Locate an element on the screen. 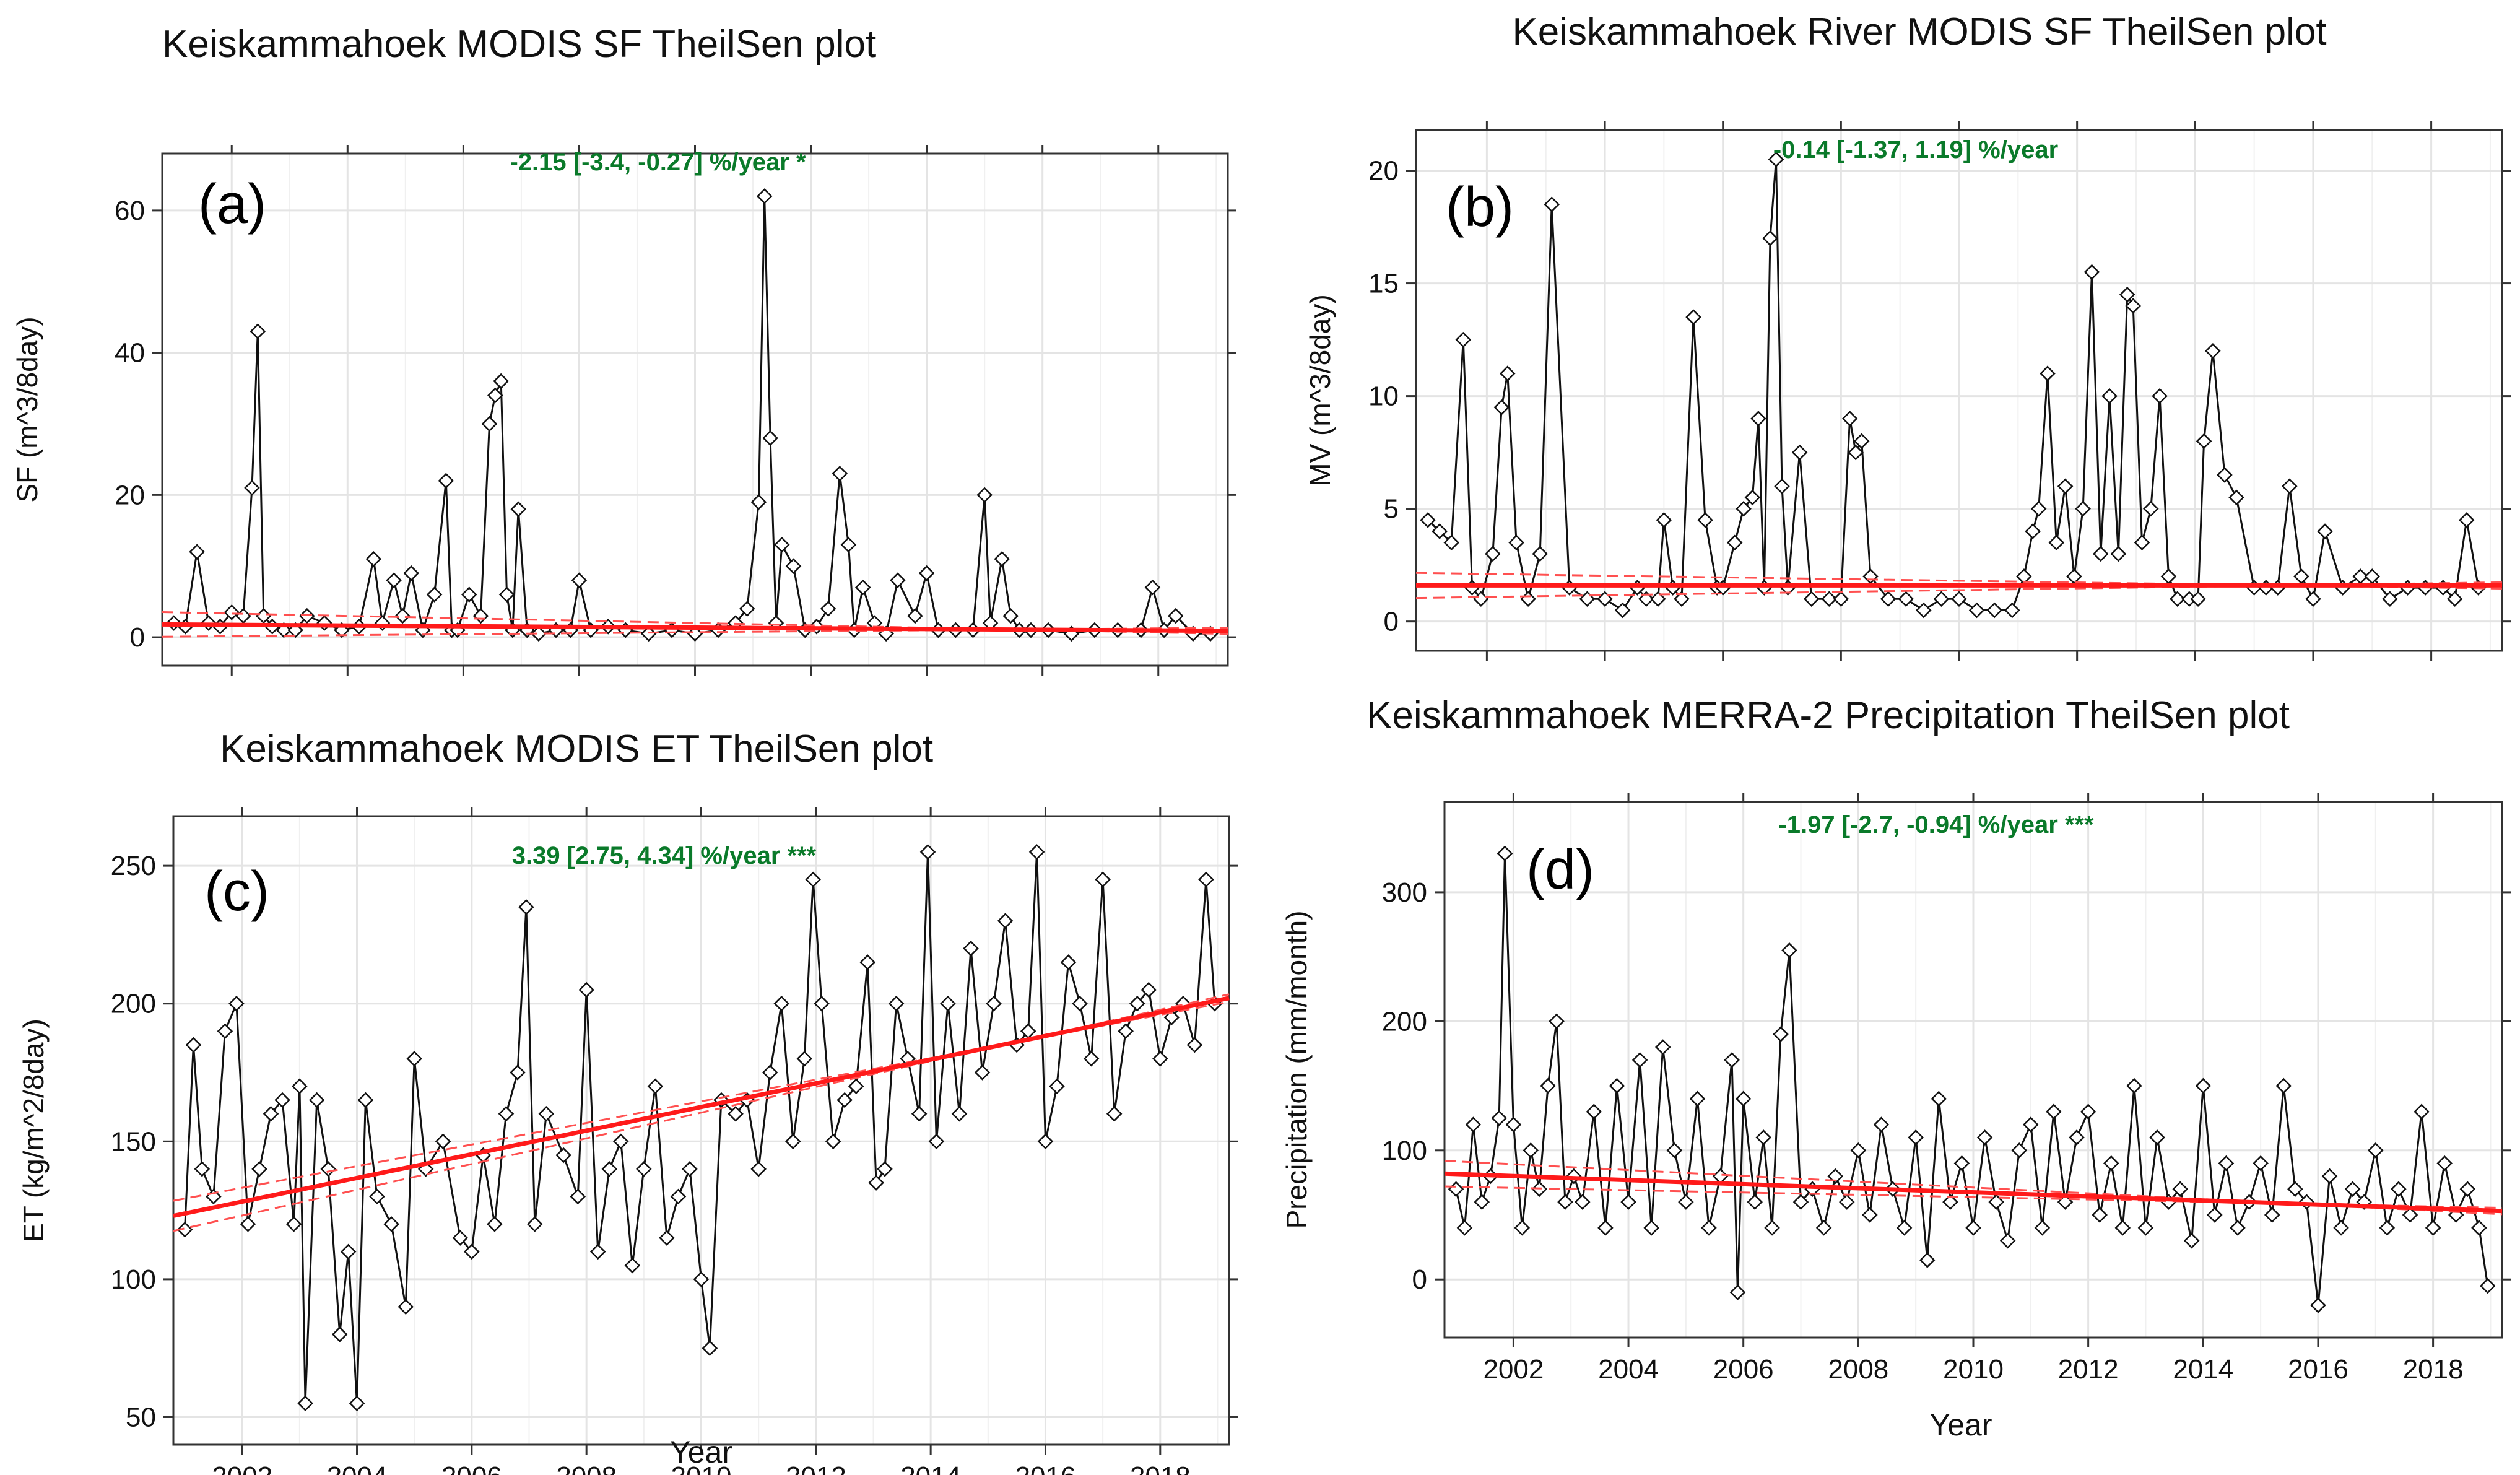  y-tick-label: 40 is located at coordinates (130, 353).